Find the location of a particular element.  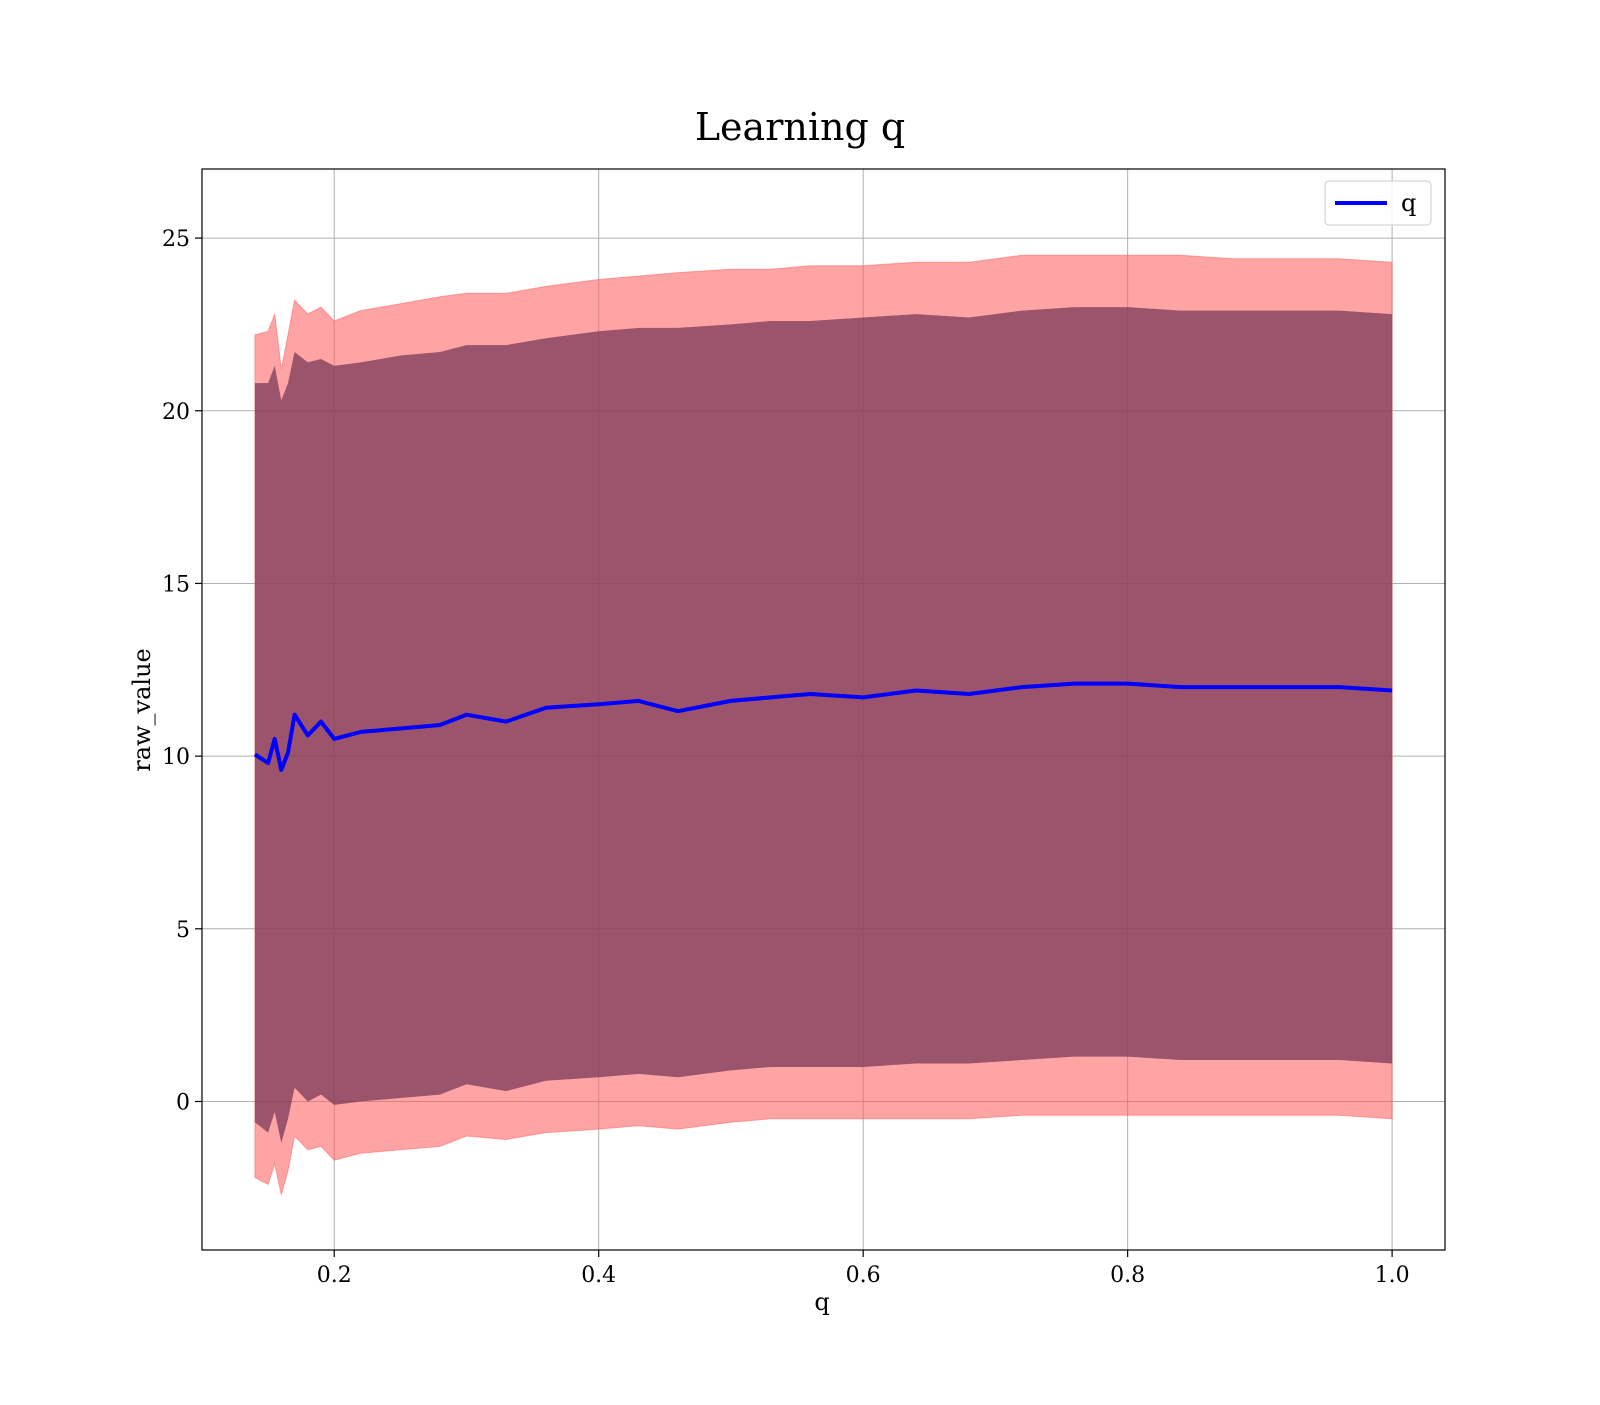

y-tick-label-1: 5 is located at coordinates (183, 930).